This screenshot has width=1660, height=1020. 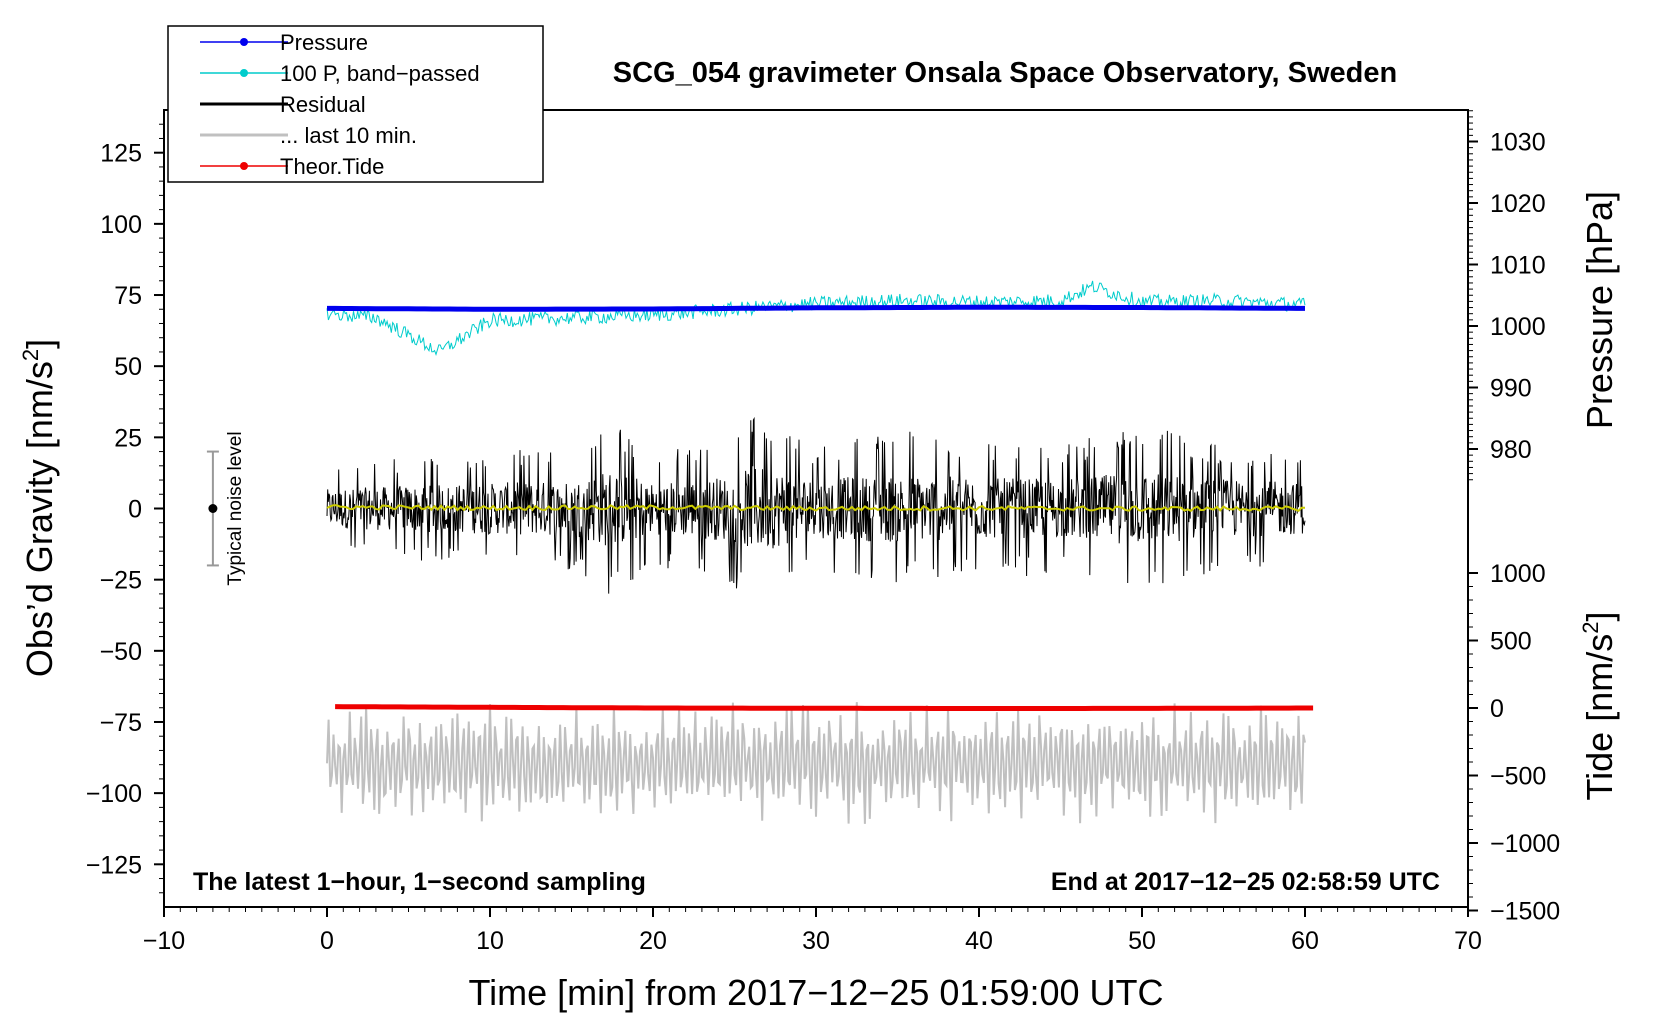 I want to click on legend-item: Residual, so click(x=283, y=104).